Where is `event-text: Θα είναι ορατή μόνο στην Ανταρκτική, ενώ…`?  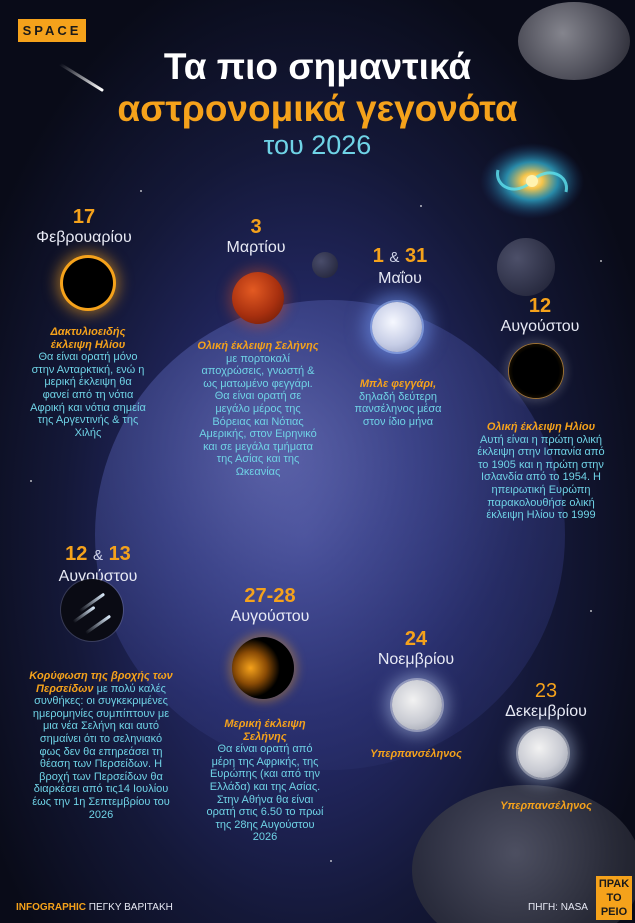
event-text: Θα είναι ορατή μόνο στην Ανταρκτική, ενώ… is located at coordinates (88, 395).